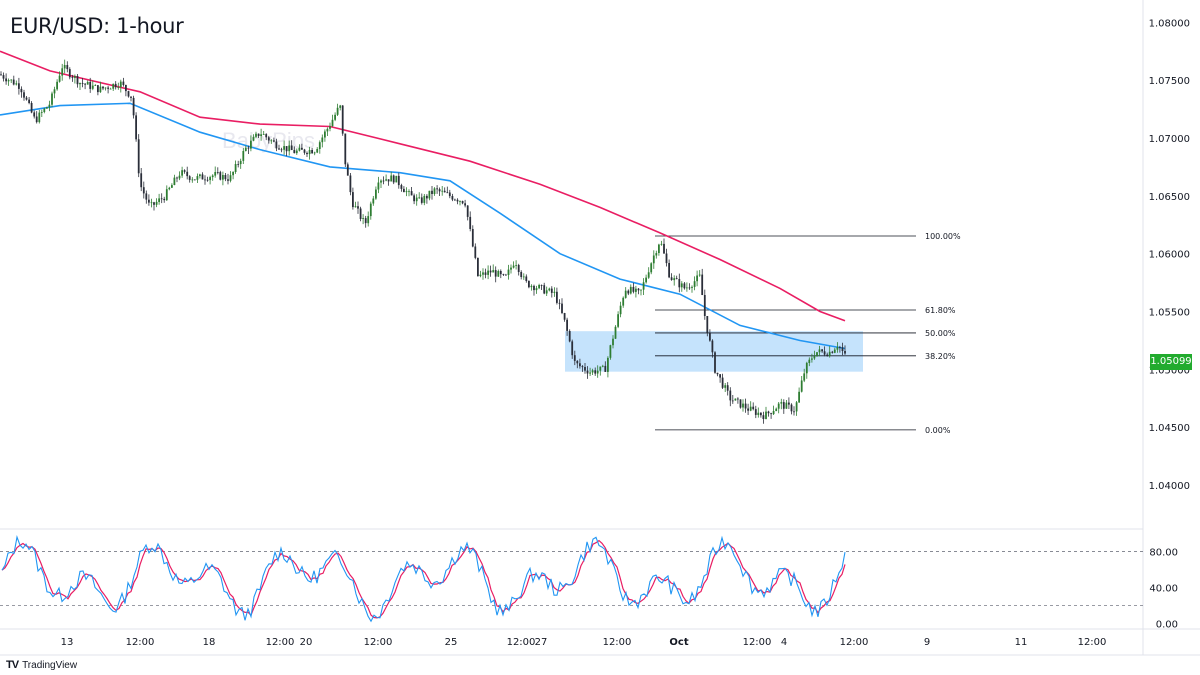  What do you see at coordinates (1171, 362) in the screenshot?
I see `current-price-tag: 1.05099` at bounding box center [1171, 362].